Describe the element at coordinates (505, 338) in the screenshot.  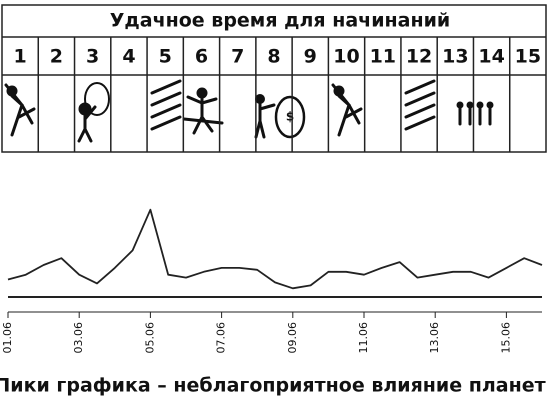
I see `x-tick-label: 15.06` at that location.